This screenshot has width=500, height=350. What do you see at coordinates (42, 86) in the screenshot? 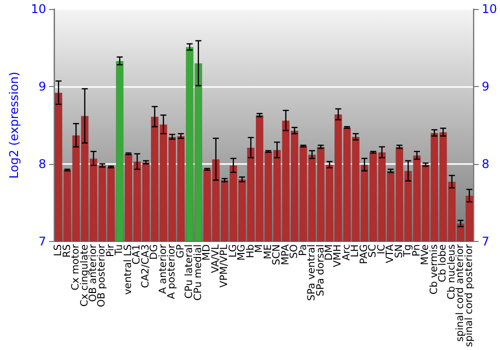
I see `y-tick-label: 9` at bounding box center [42, 86].